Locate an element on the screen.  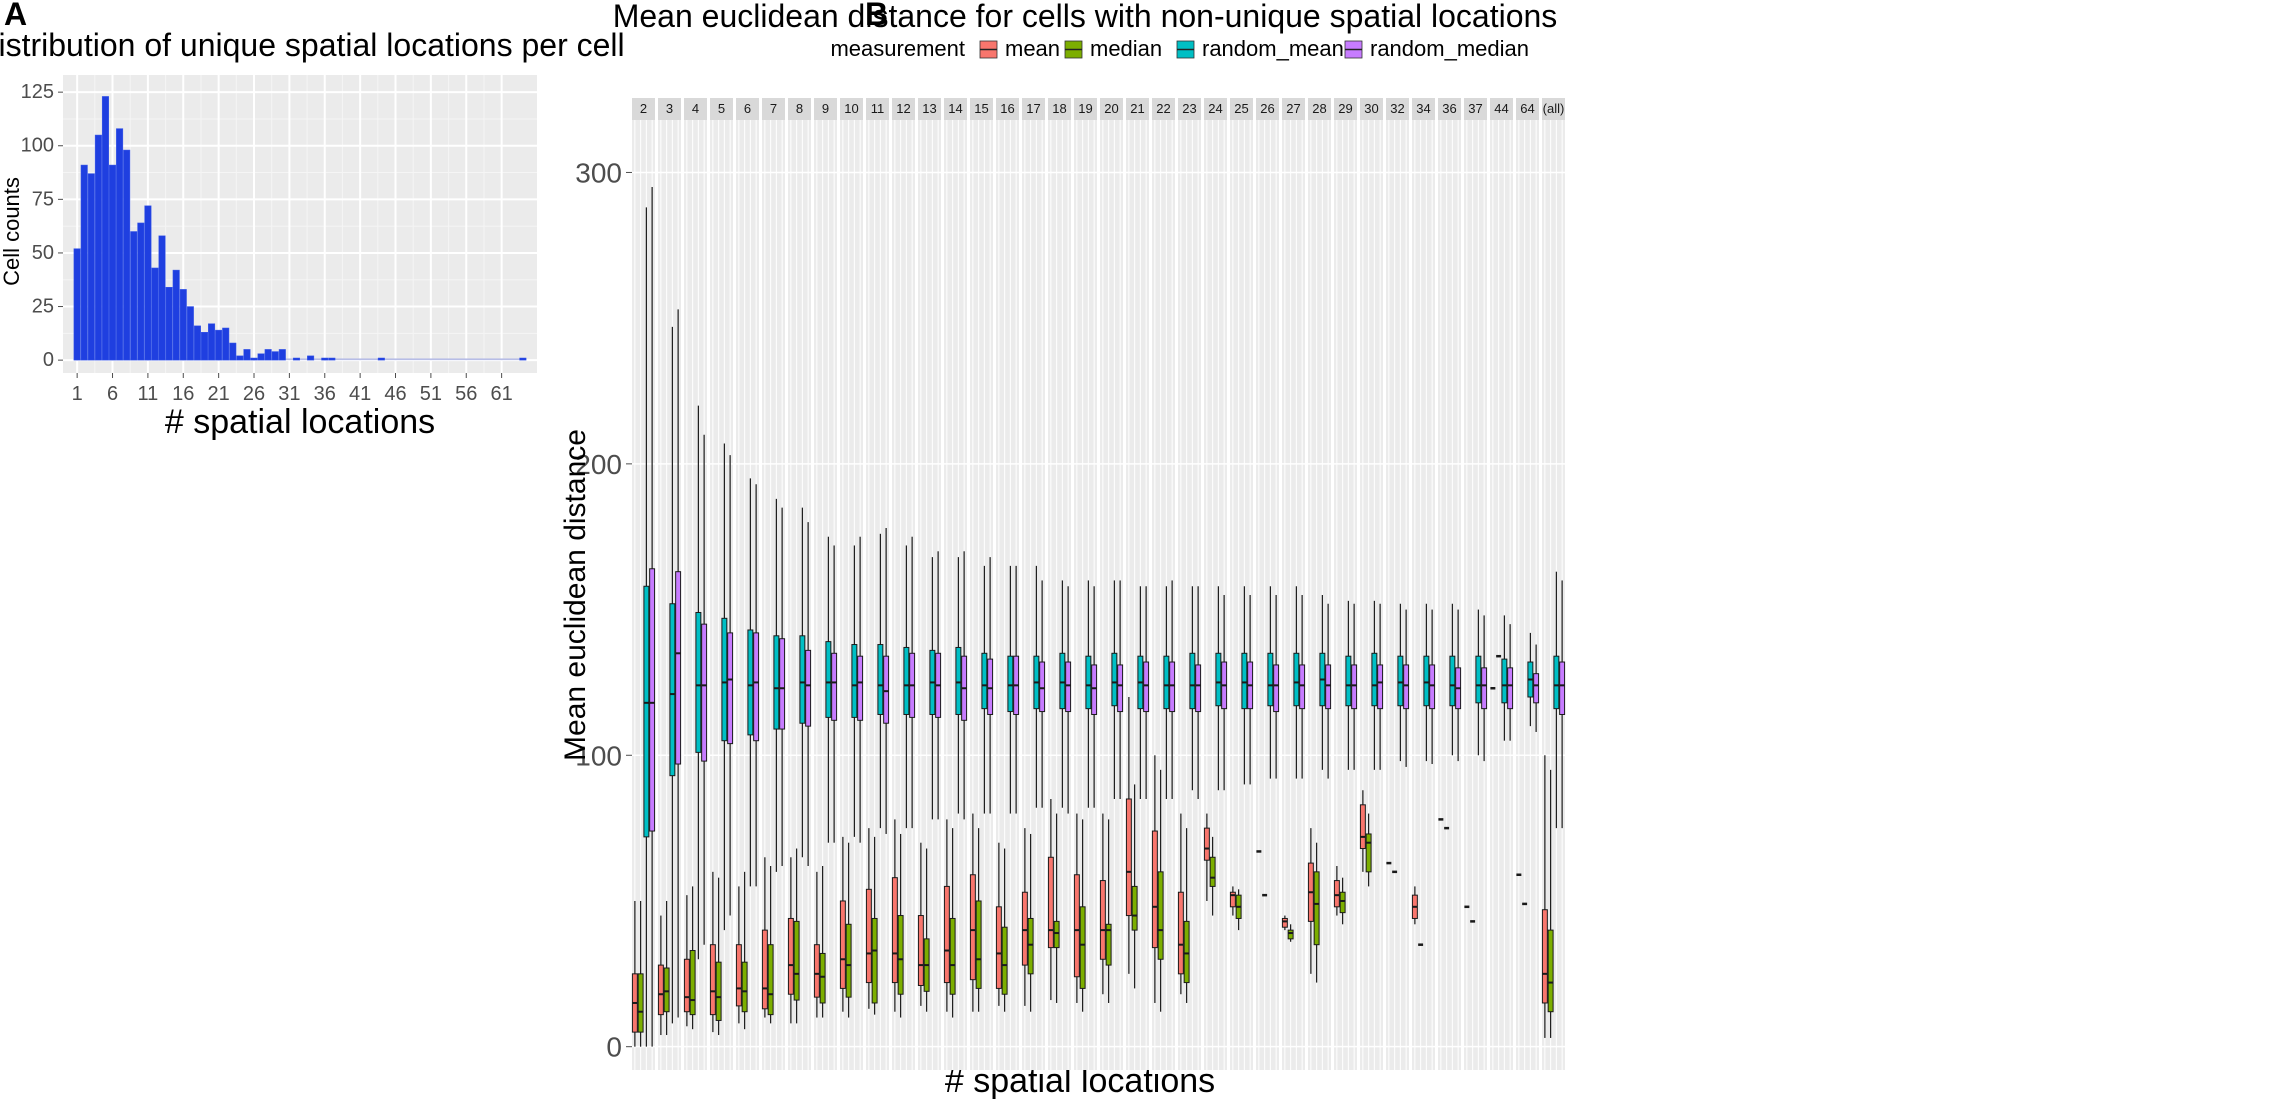
facet-strip-label: 36 is located at coordinates (1449, 108).